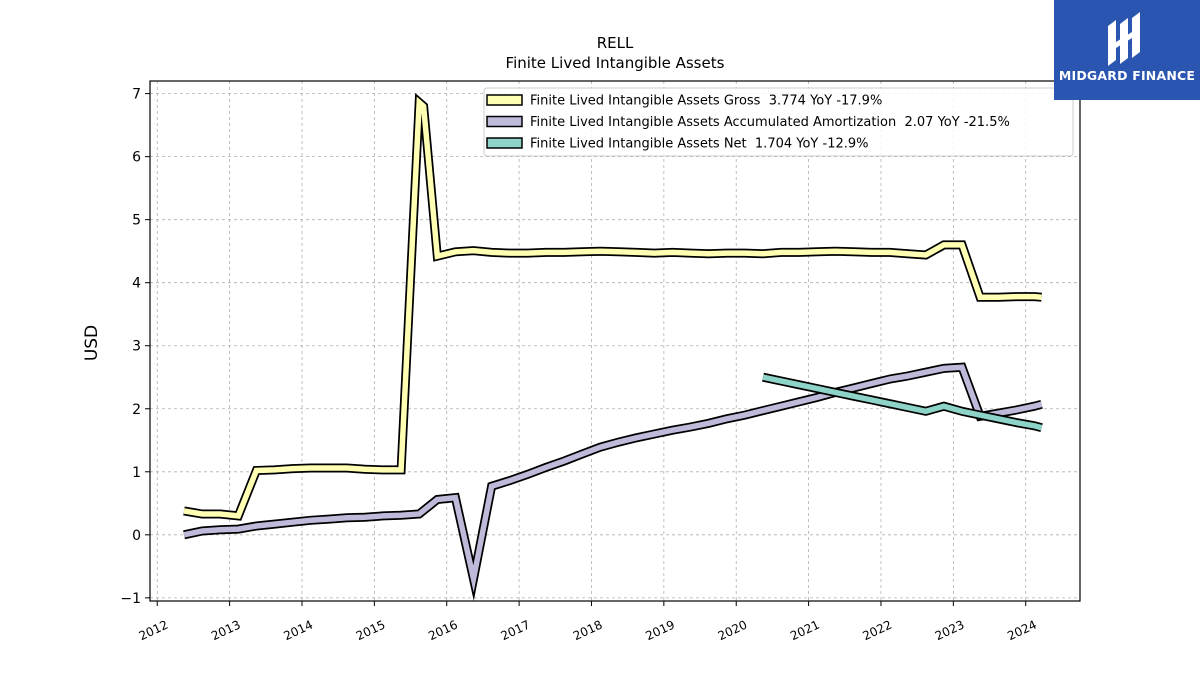 The width and height of the screenshot is (1200, 675). I want to click on series-line, so click(902, 402).